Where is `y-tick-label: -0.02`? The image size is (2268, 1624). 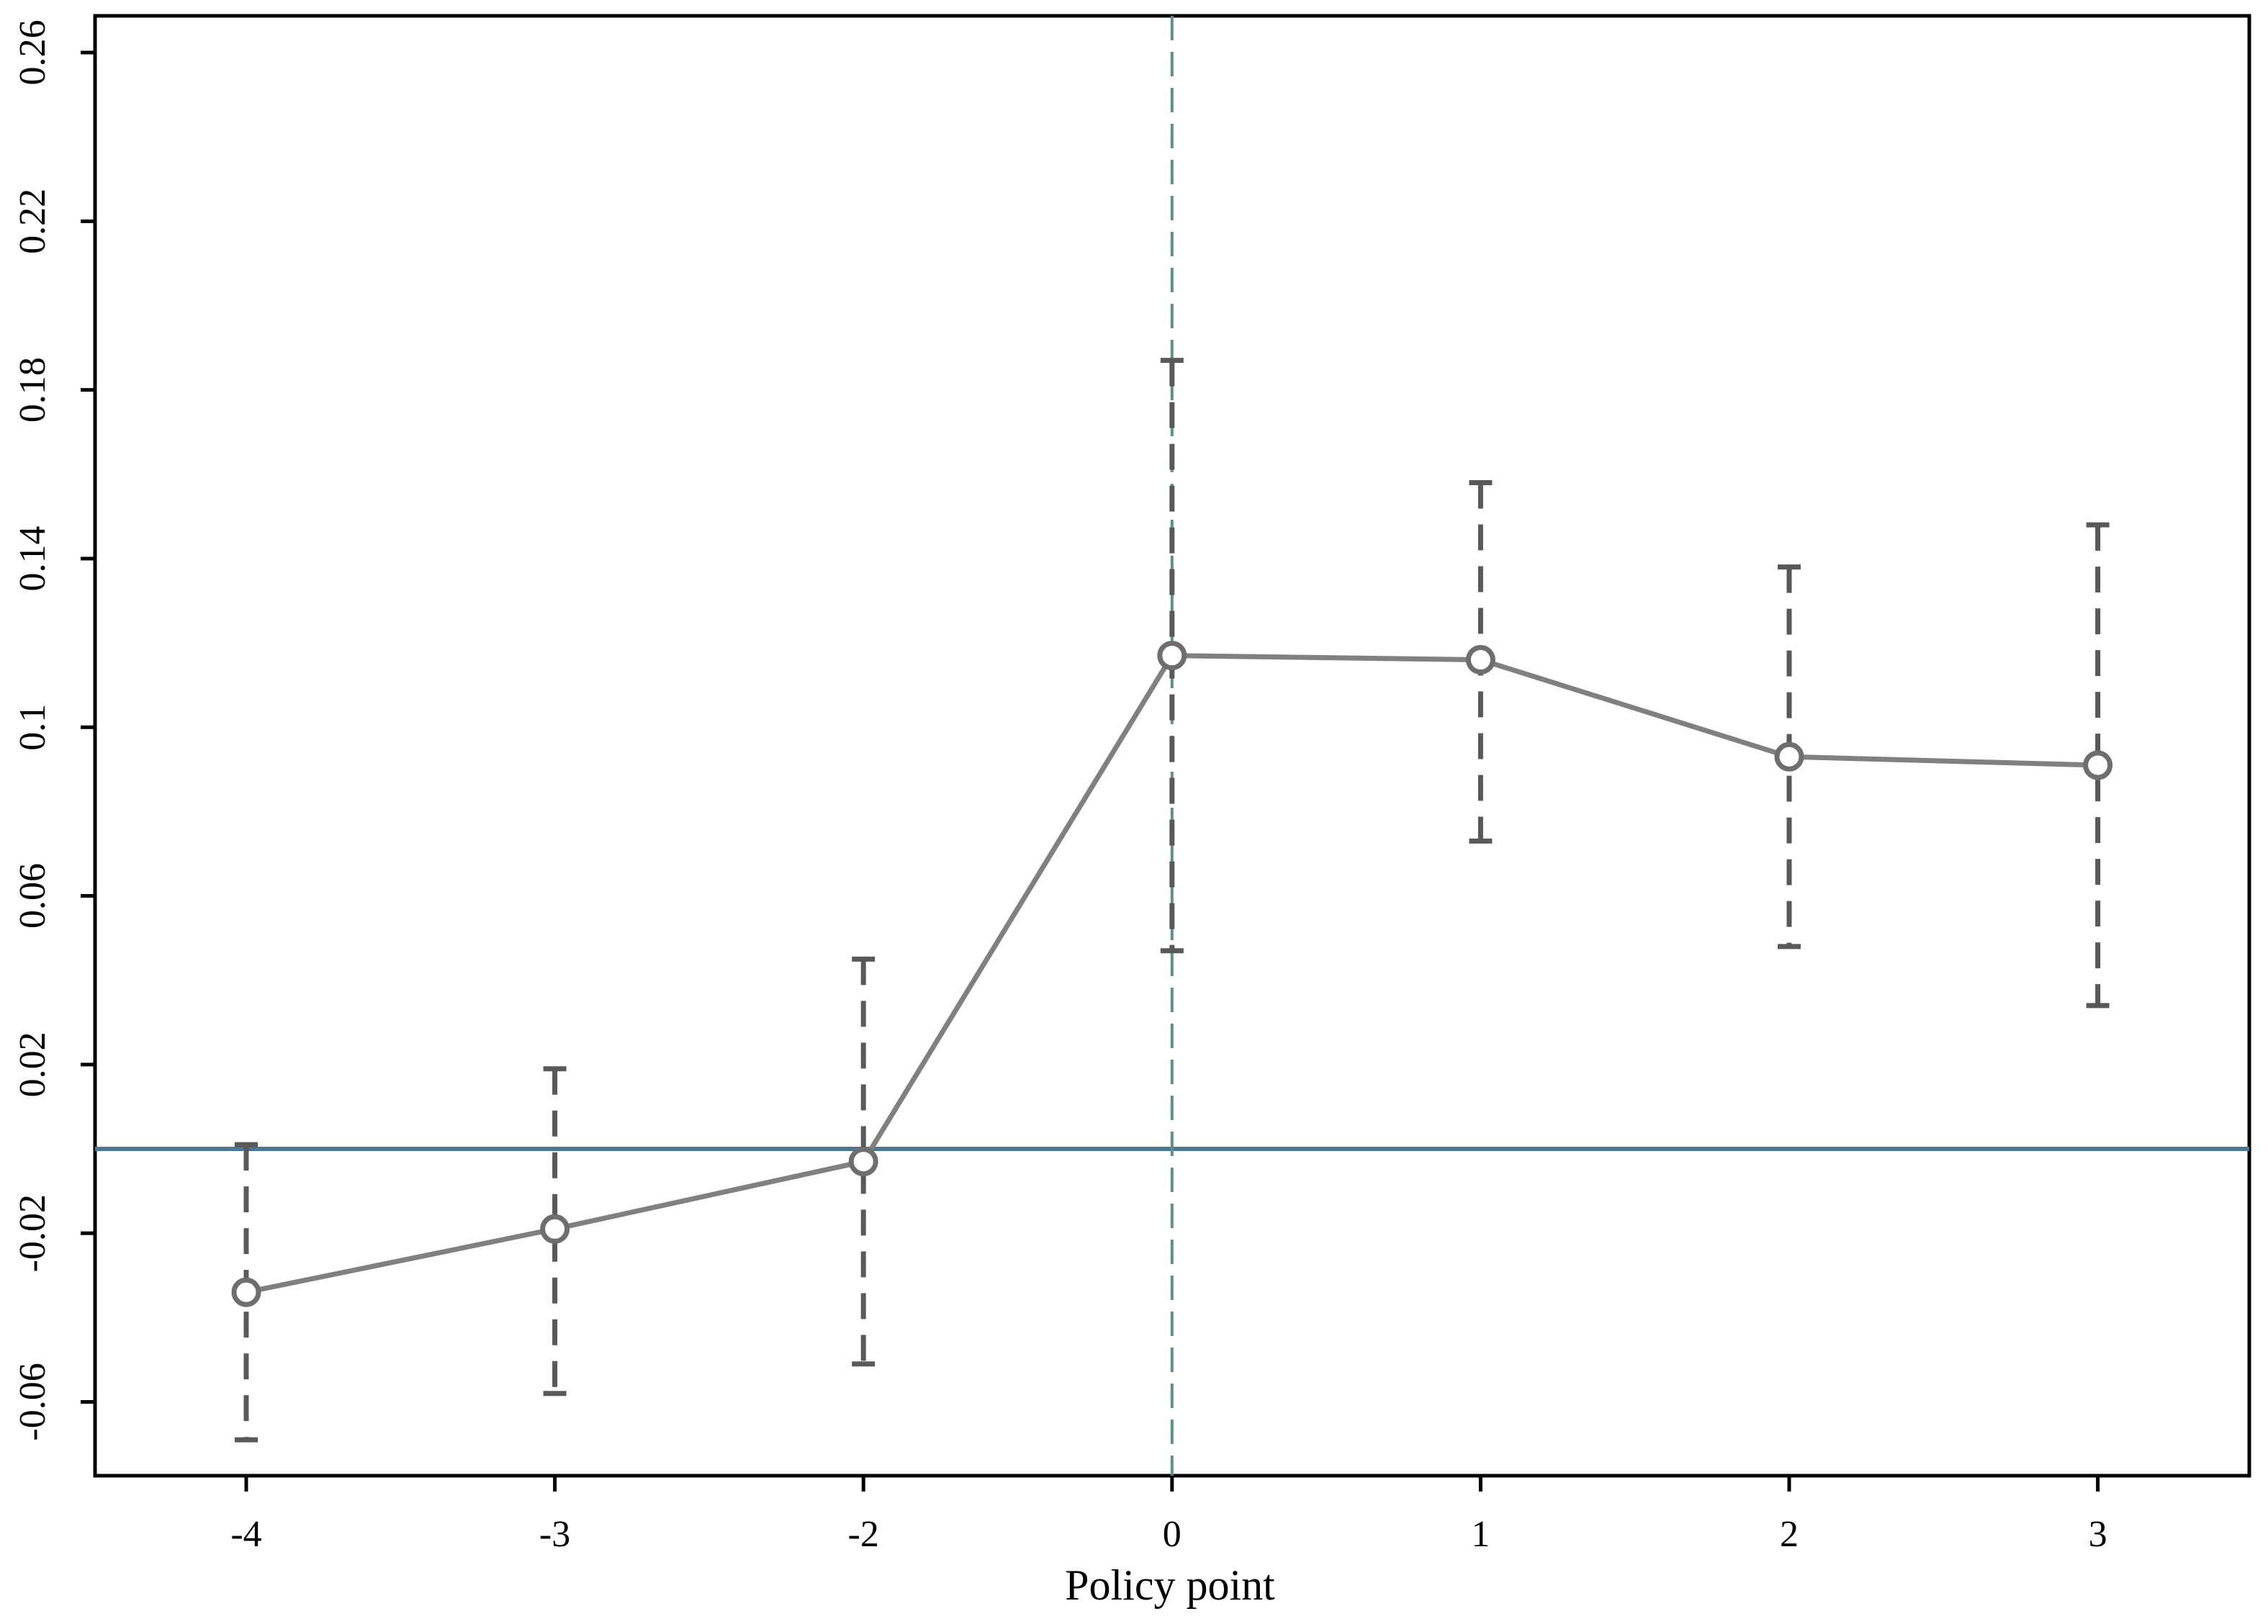
y-tick-label: -0.02 is located at coordinates (32, 1233).